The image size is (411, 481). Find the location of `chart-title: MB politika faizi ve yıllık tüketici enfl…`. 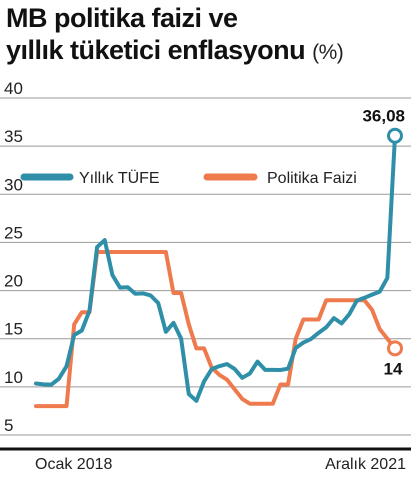

chart-title: MB politika faizi ve yıllık tüketici enfl… is located at coordinates (175, 35).